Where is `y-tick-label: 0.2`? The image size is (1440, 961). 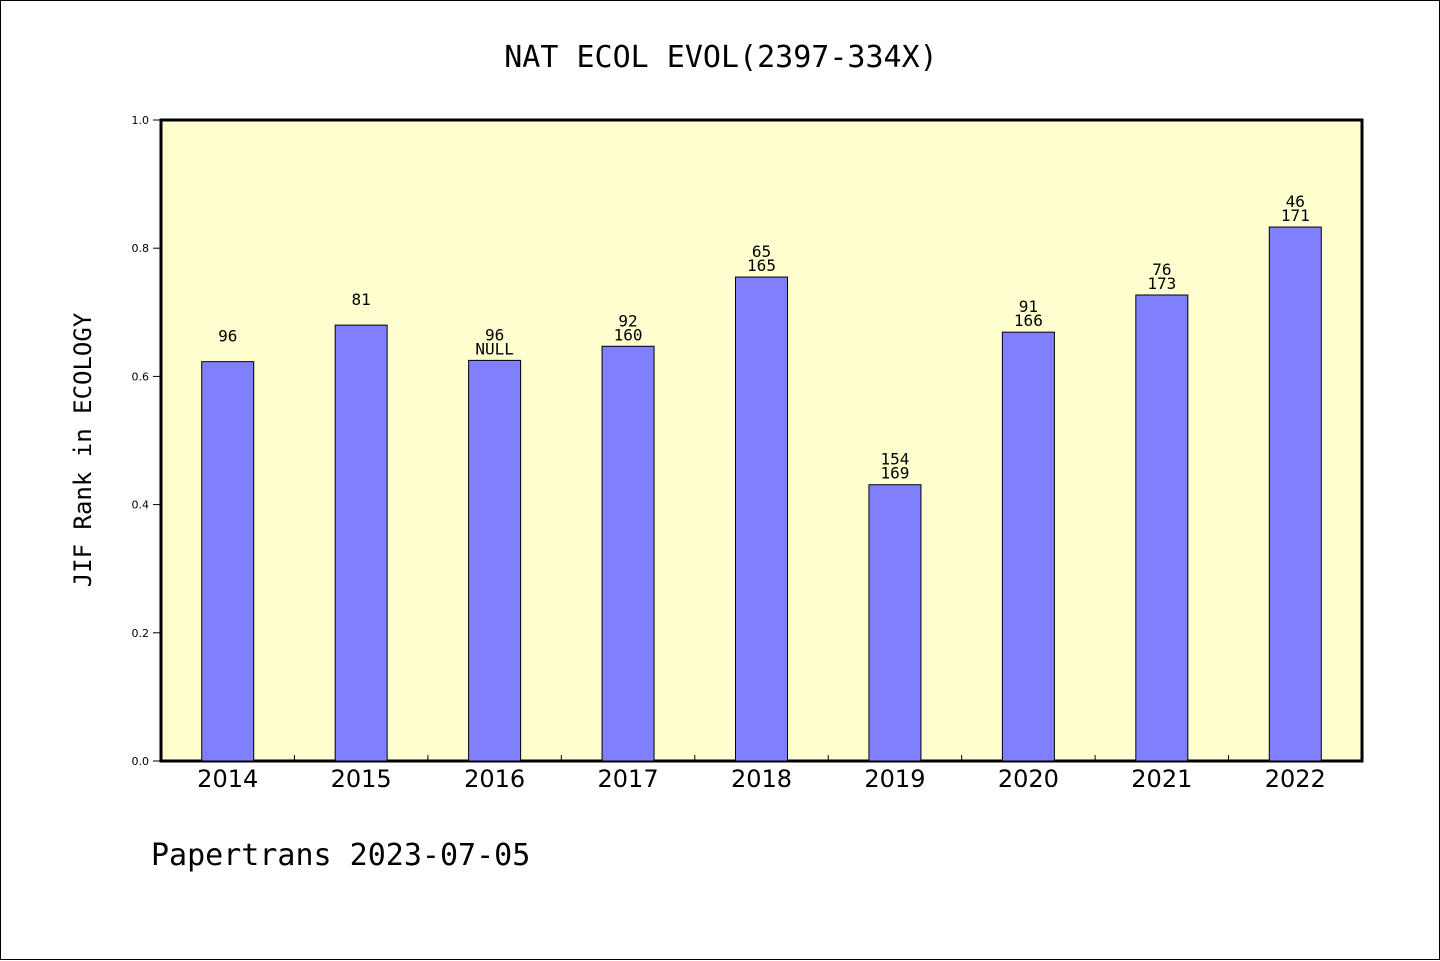
y-tick-label: 0.2 is located at coordinates (141, 633).